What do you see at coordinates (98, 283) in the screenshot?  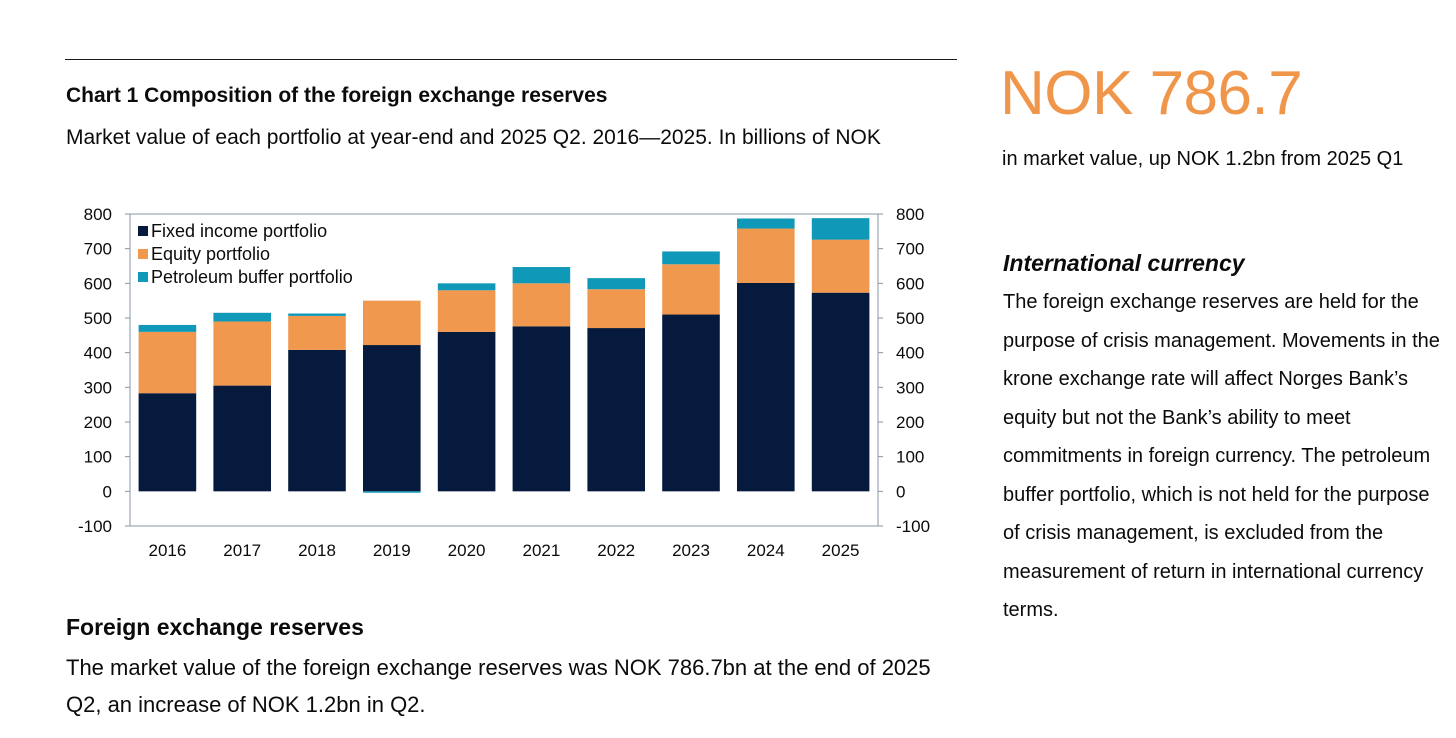 I see `y-tick-label-left: 600` at bounding box center [98, 283].